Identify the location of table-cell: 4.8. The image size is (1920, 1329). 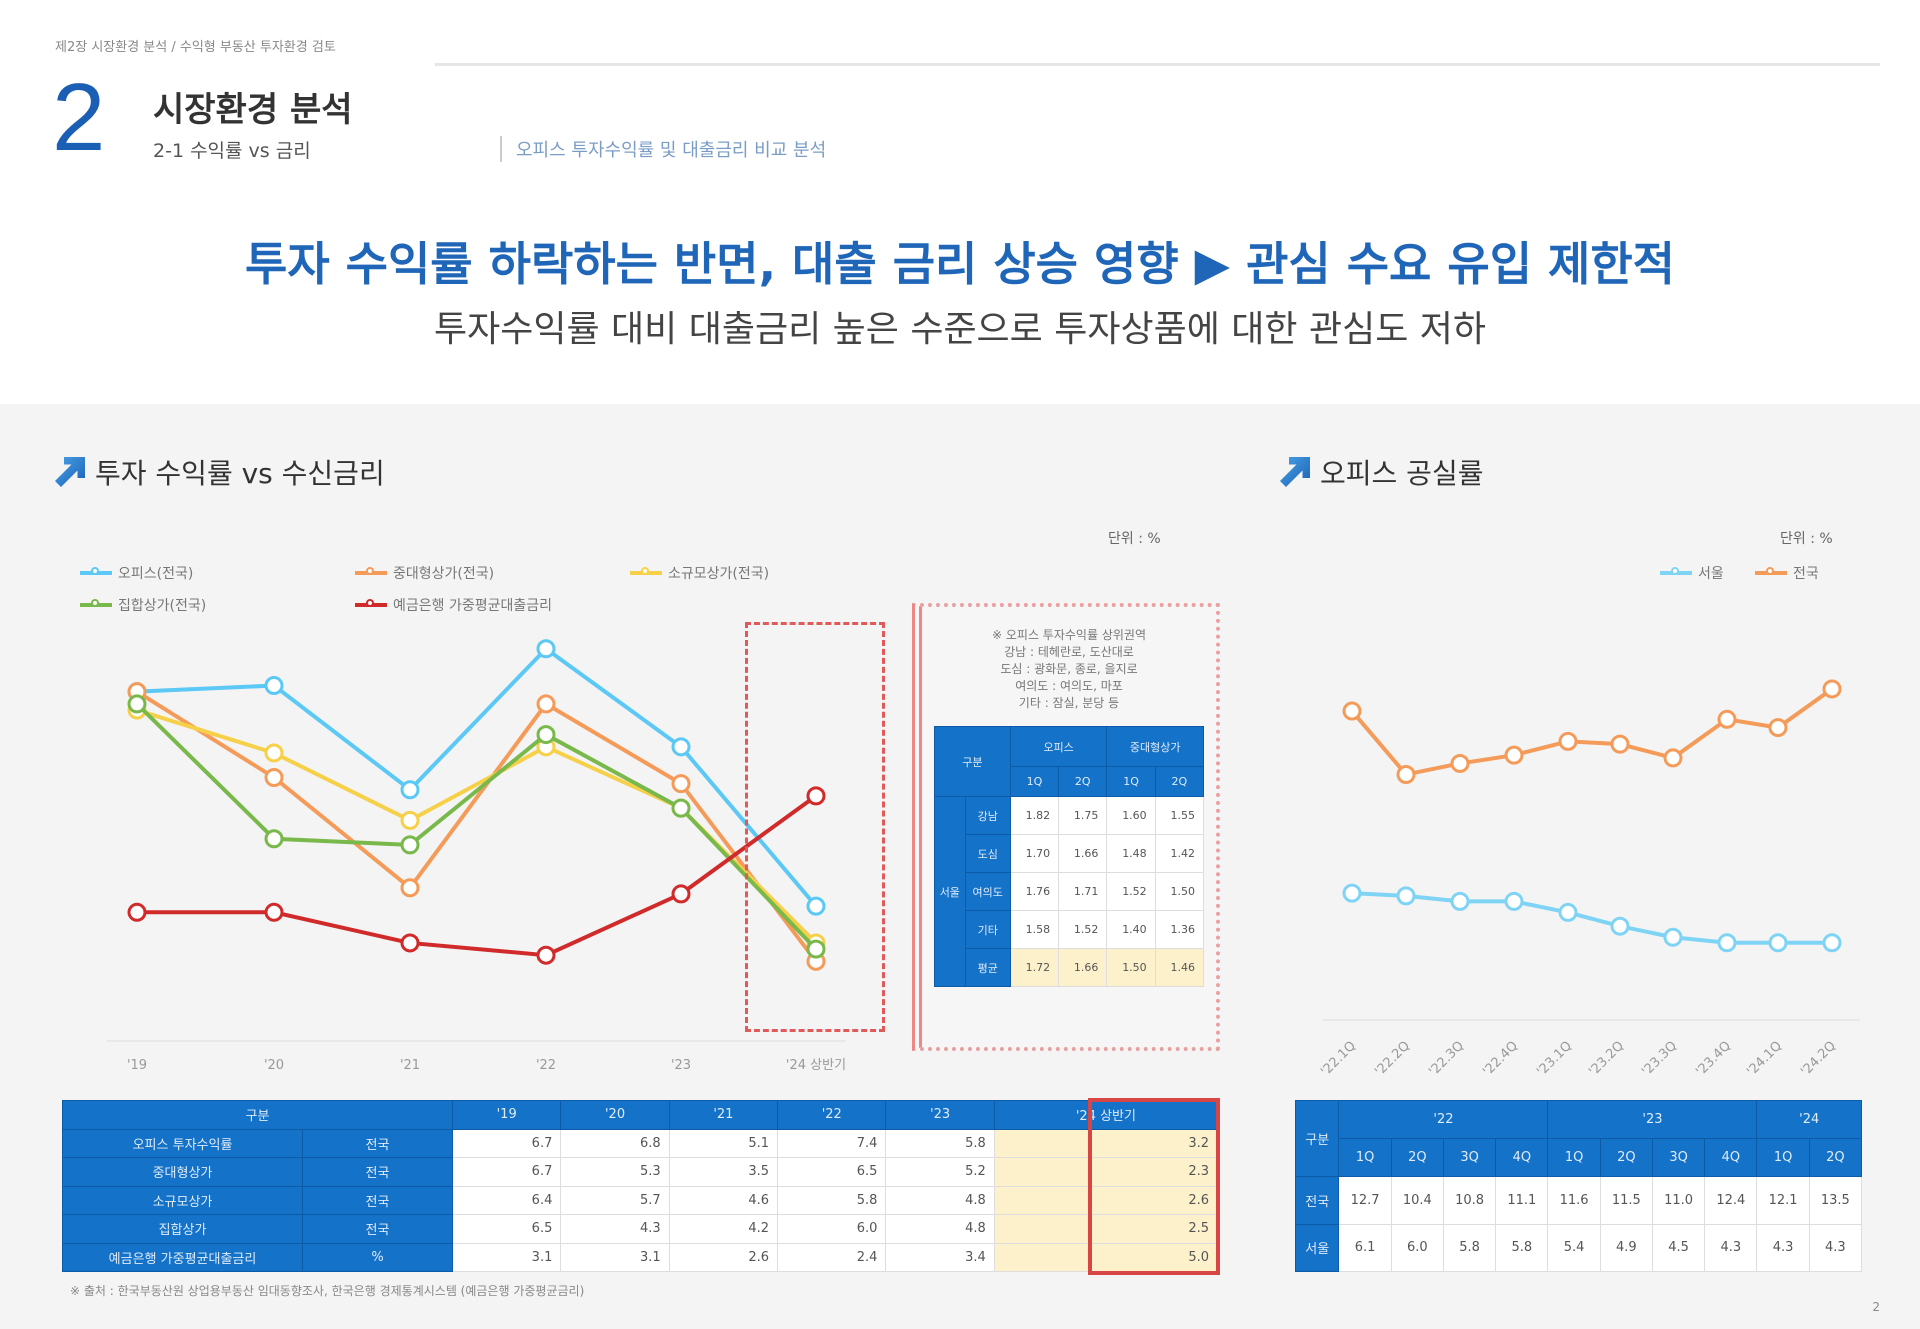
(940, 1200).